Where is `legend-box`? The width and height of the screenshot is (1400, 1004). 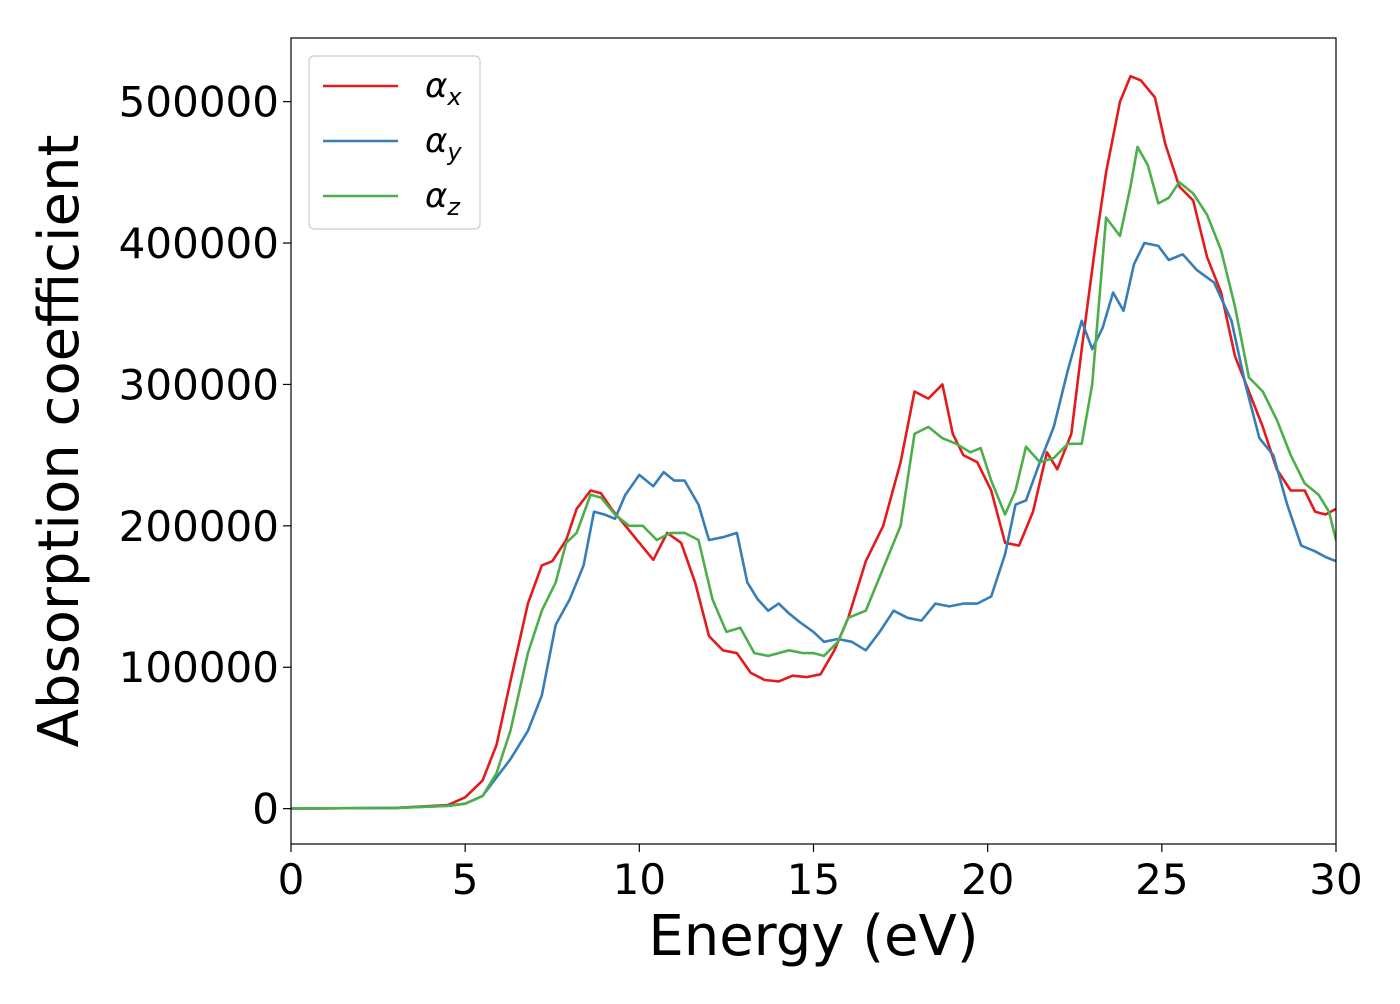 legend-box is located at coordinates (394, 142).